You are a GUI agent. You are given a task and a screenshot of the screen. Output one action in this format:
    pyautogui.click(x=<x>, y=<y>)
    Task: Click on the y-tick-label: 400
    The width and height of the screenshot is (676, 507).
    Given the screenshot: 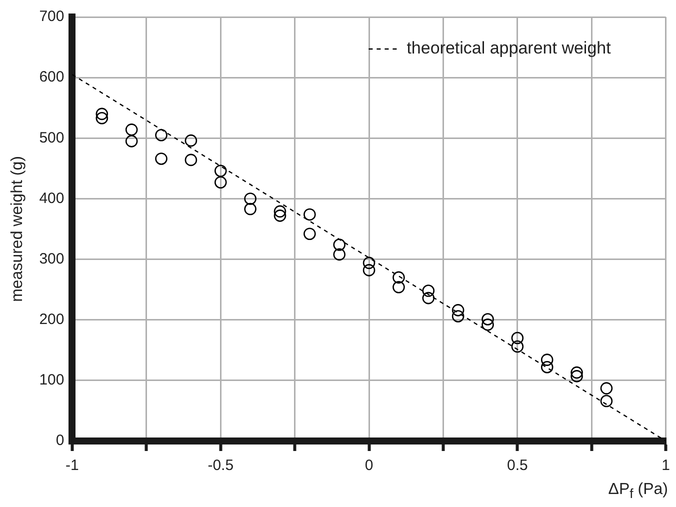 What is the action you would take?
    pyautogui.click(x=51, y=198)
    